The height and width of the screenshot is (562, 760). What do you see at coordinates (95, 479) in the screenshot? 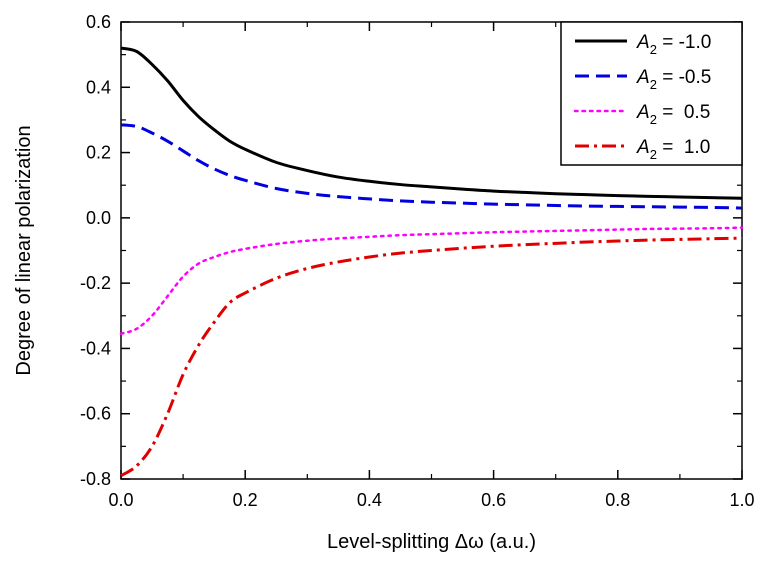
I see `y-tick-label: -0.8` at bounding box center [95, 479].